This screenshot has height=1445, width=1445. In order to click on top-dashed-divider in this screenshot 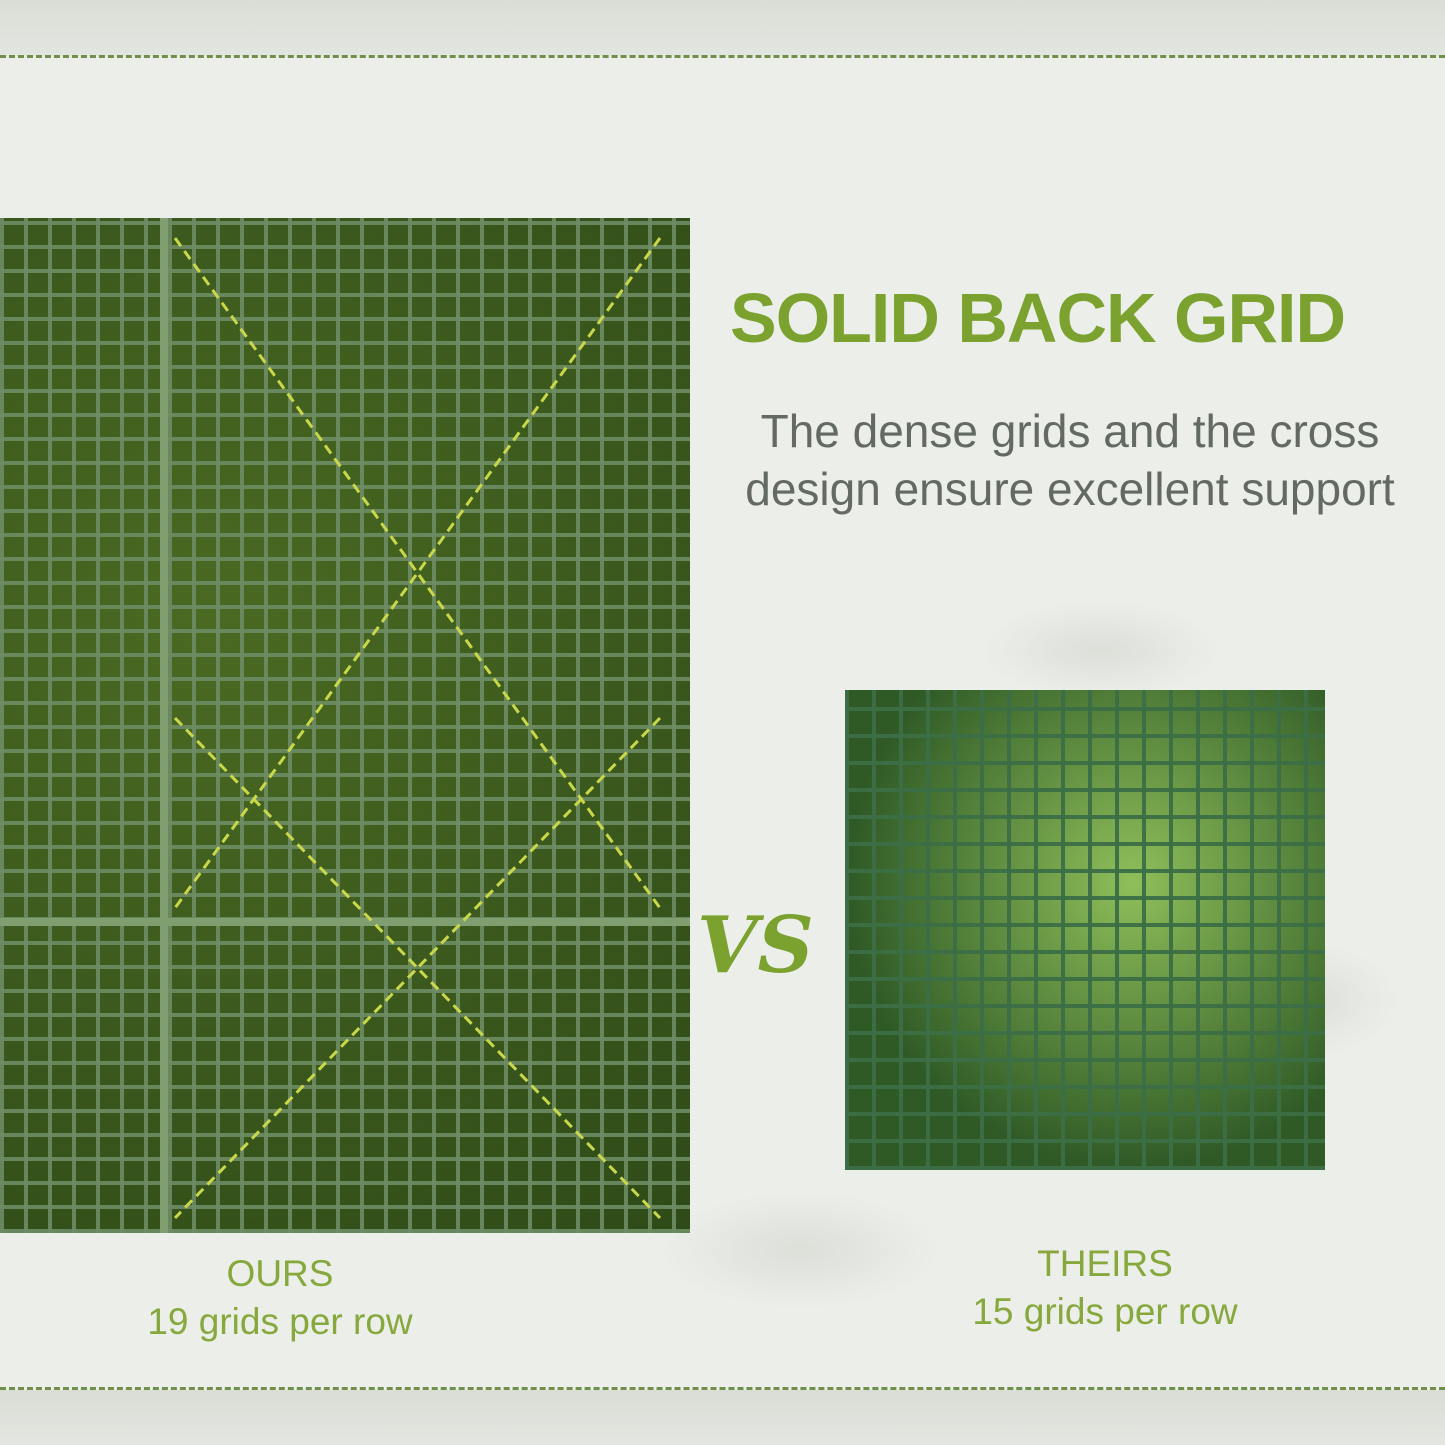, I will do `click(722, 56)`.